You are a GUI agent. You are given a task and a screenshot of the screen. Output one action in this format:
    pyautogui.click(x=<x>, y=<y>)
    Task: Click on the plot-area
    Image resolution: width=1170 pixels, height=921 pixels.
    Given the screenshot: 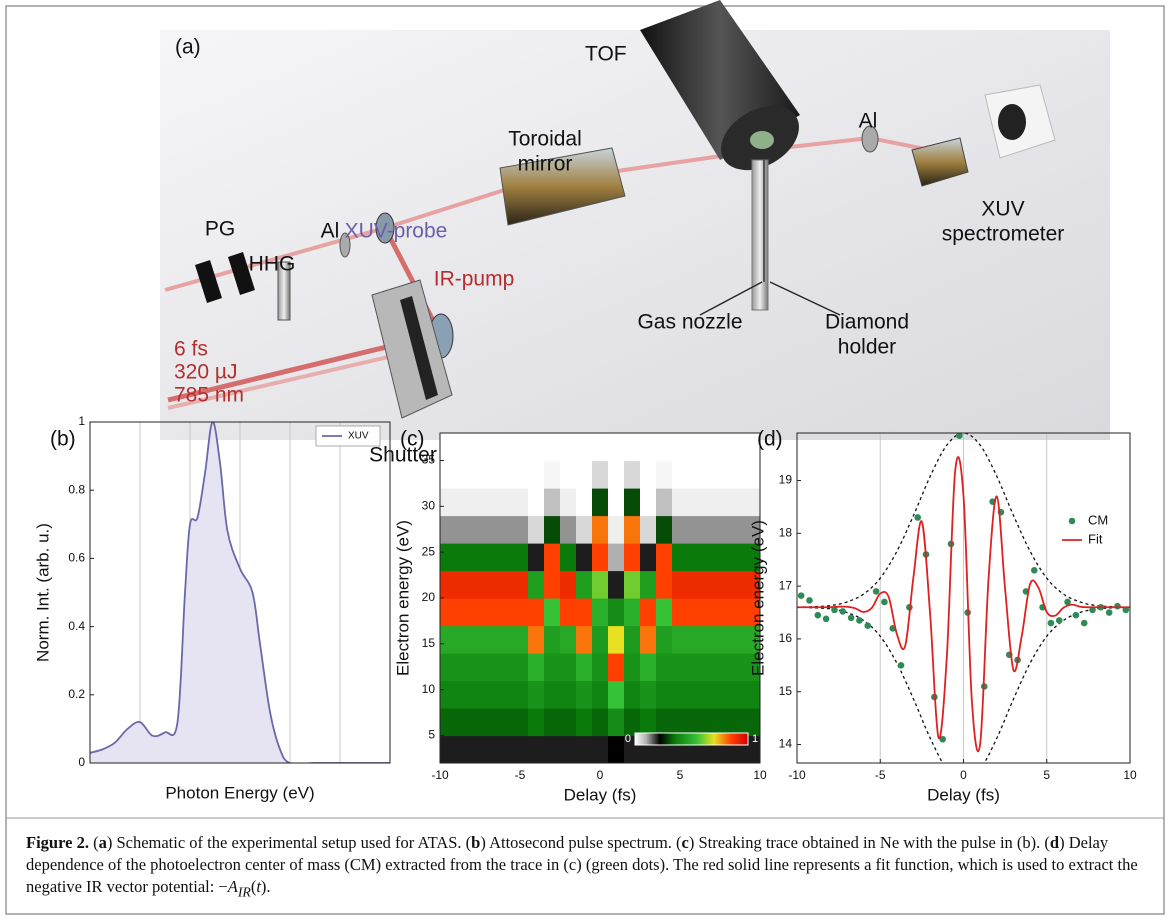 What is the action you would take?
    pyautogui.click(x=600, y=598)
    